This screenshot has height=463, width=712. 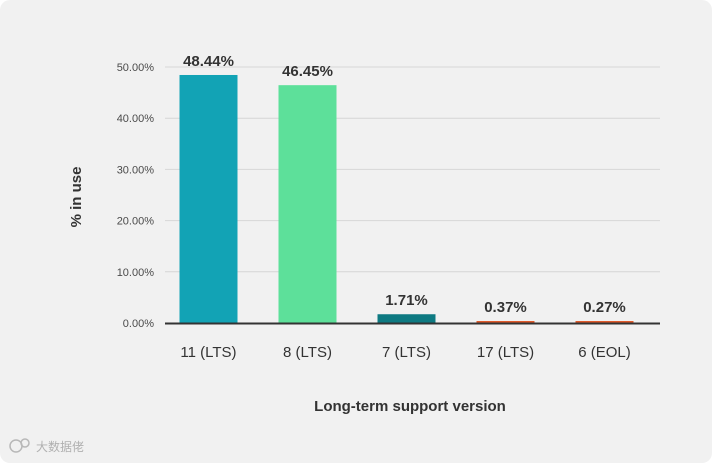 What do you see at coordinates (406, 300) in the screenshot?
I see `value-label: 1.71%` at bounding box center [406, 300].